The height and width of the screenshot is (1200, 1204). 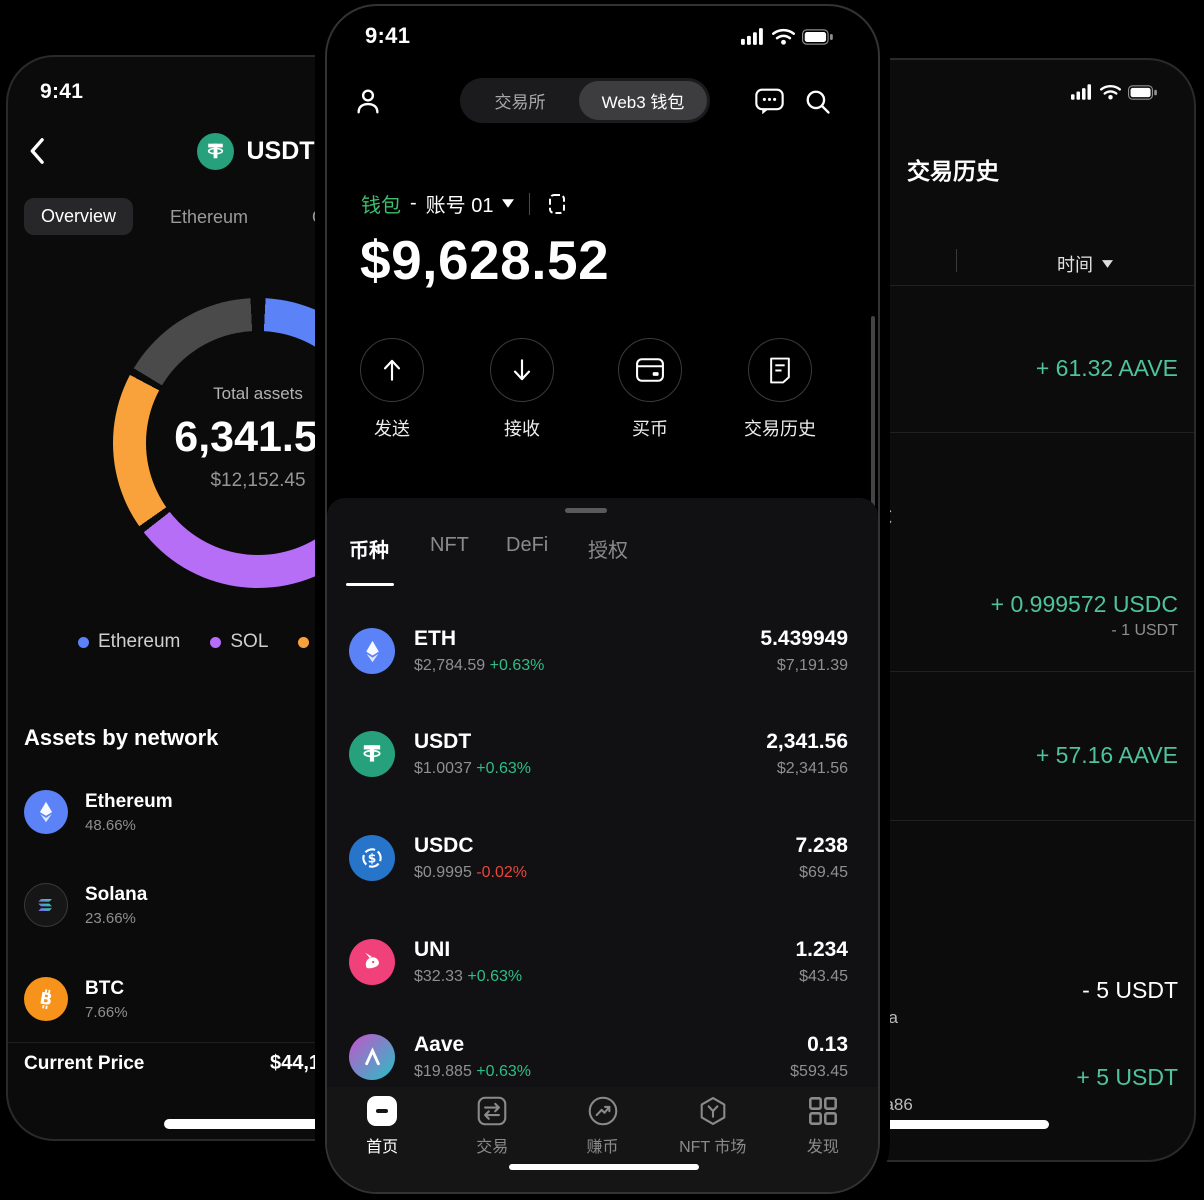 I want to click on transaction-sub-amount: - 1 USDT, so click(x=1144, y=630).